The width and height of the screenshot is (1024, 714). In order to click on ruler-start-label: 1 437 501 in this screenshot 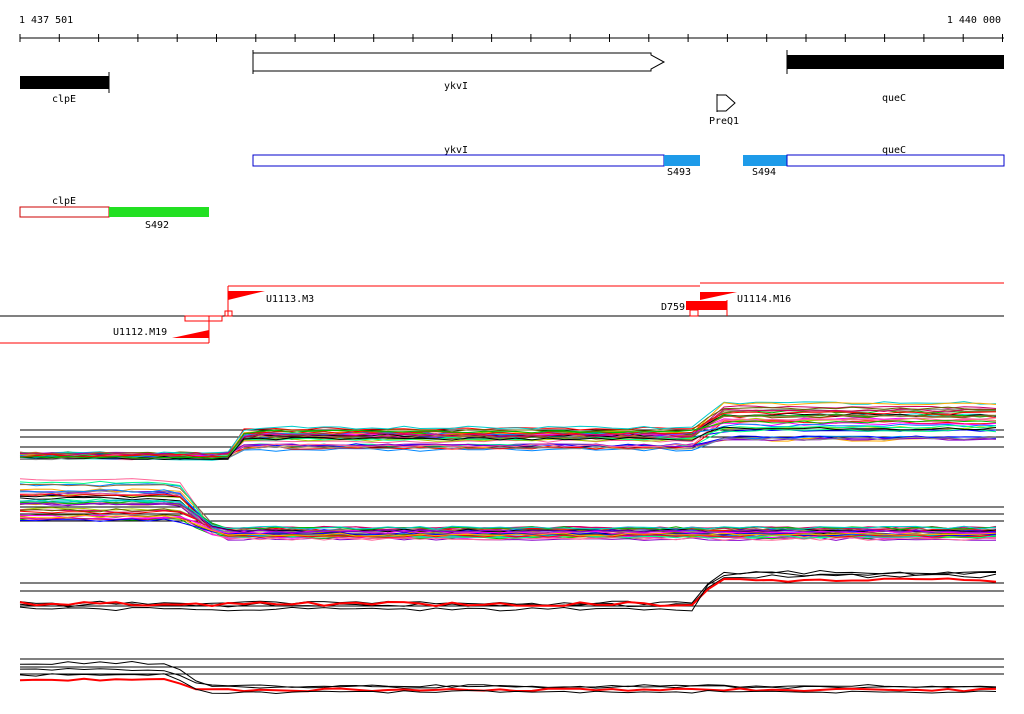, I will do `click(46, 20)`.